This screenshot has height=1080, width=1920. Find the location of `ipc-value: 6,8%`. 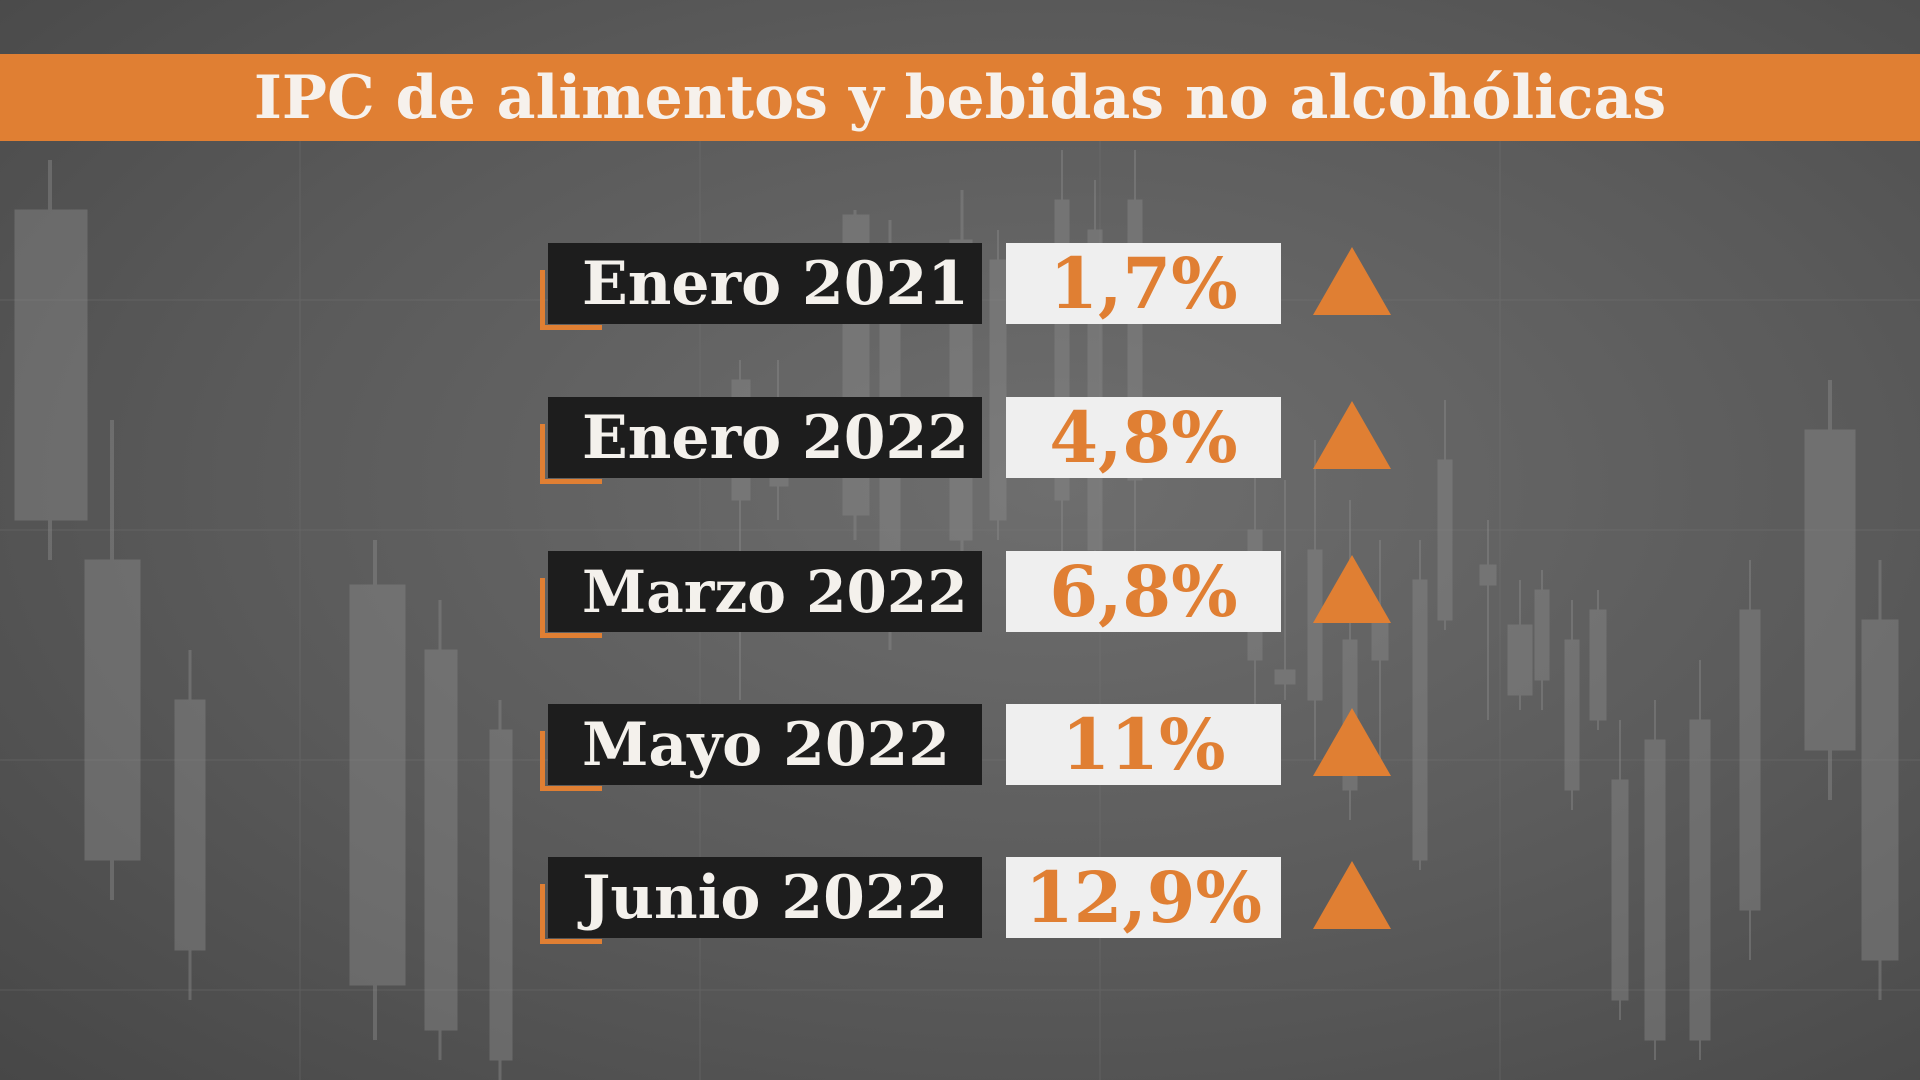

ipc-value: 6,8% is located at coordinates (1143, 591).